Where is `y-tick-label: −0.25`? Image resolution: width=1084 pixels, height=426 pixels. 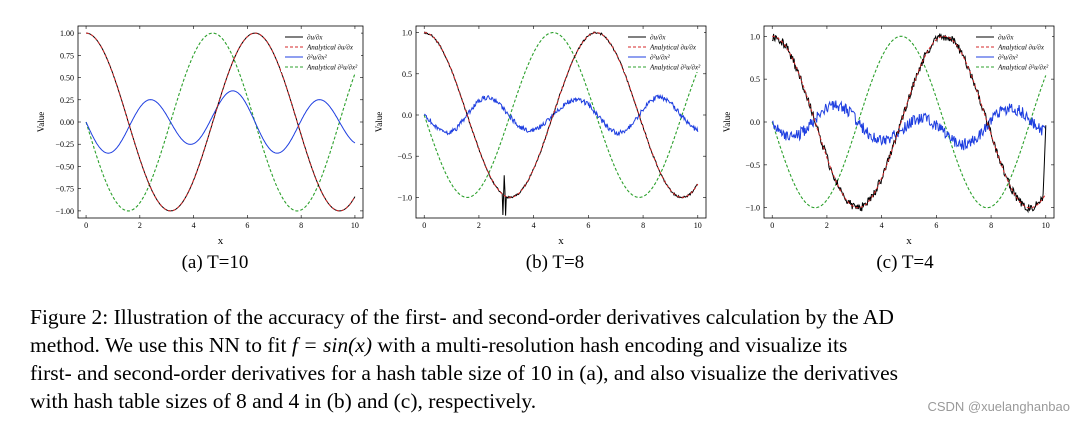 y-tick-label: −0.25 is located at coordinates (64, 144).